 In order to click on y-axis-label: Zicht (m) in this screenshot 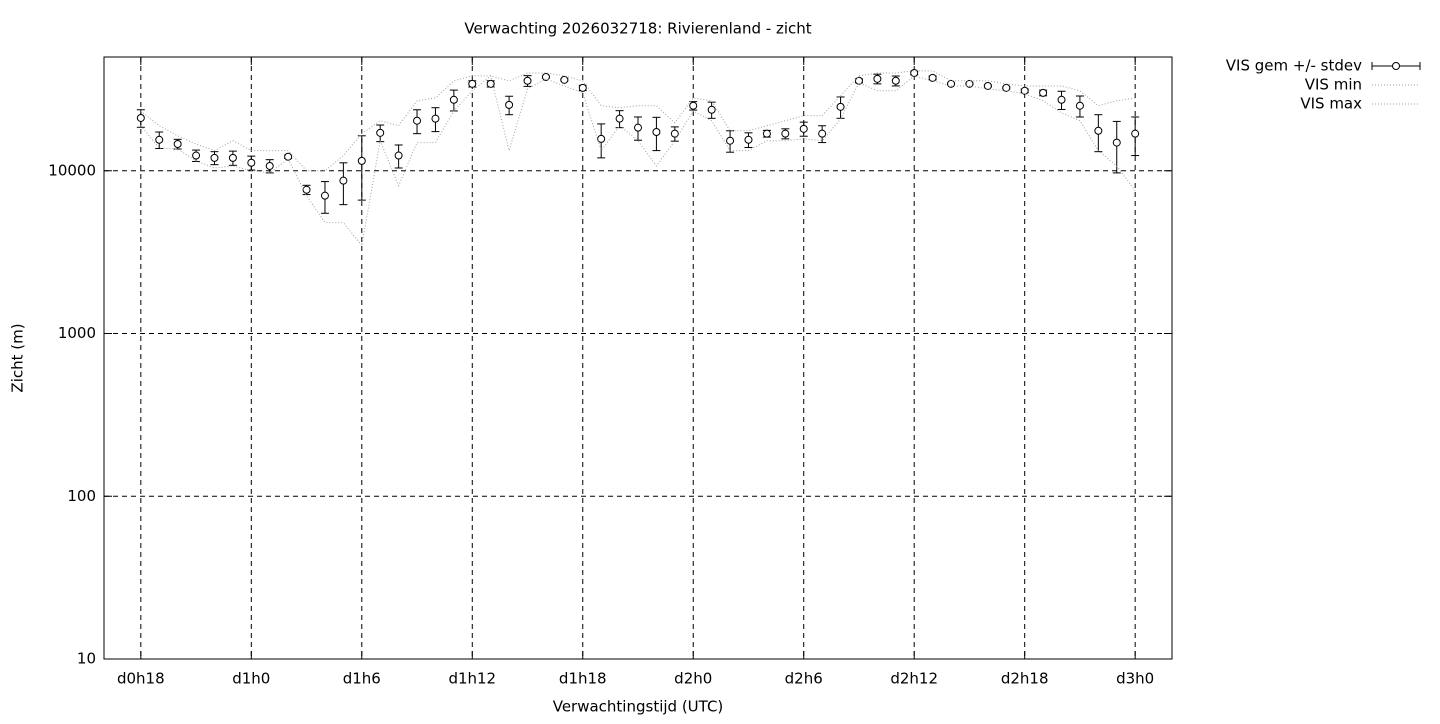, I will do `click(18, 357)`.